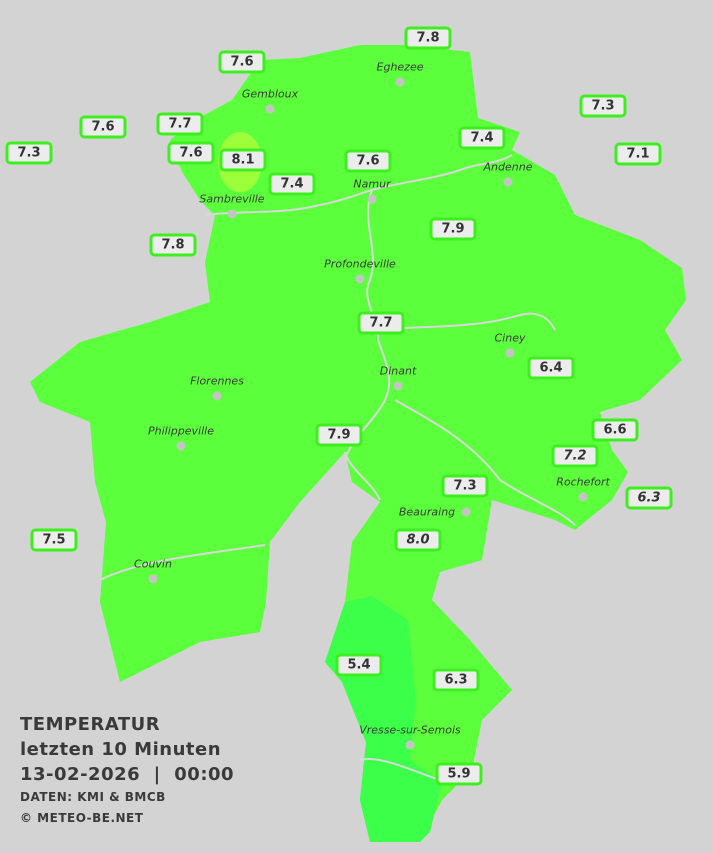 The height and width of the screenshot is (853, 713). I want to click on town-label: Eghezee, so click(400, 67).